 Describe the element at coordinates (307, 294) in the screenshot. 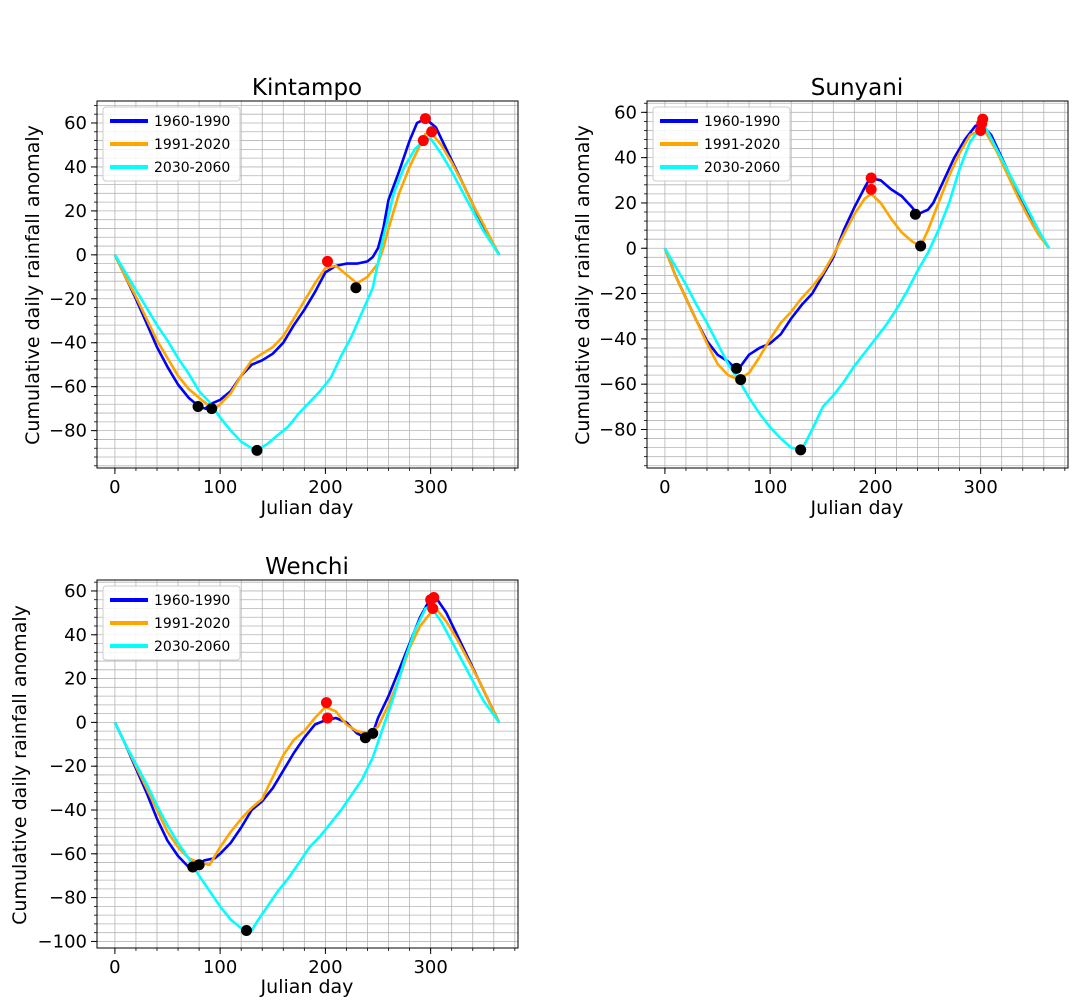

I see `series-line-2030-2060` at that location.